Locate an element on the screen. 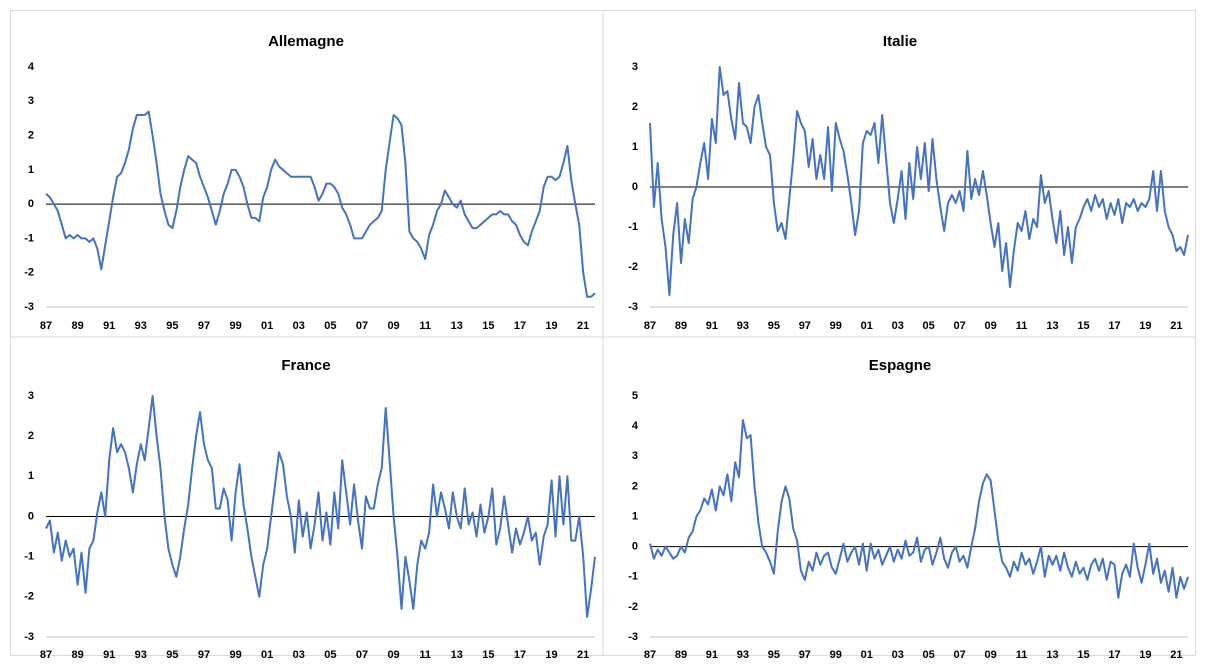 The height and width of the screenshot is (664, 1206). chart-title: Espagne is located at coordinates (900, 365).